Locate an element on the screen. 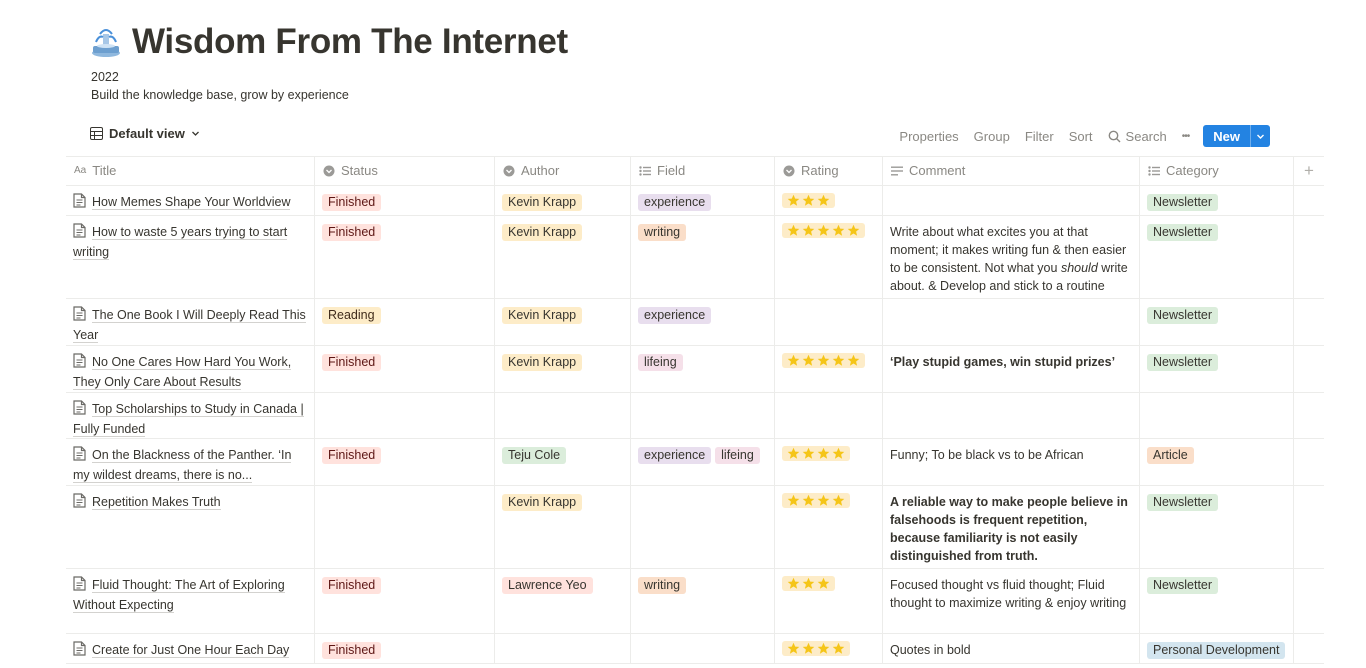  new-button: New is located at coordinates (1226, 136).